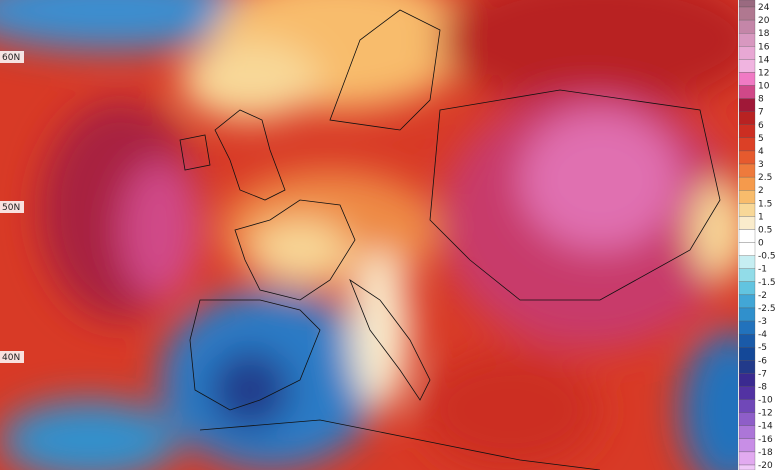  What do you see at coordinates (765, 465) in the screenshot?
I see `colorbar-label: -20` at bounding box center [765, 465].